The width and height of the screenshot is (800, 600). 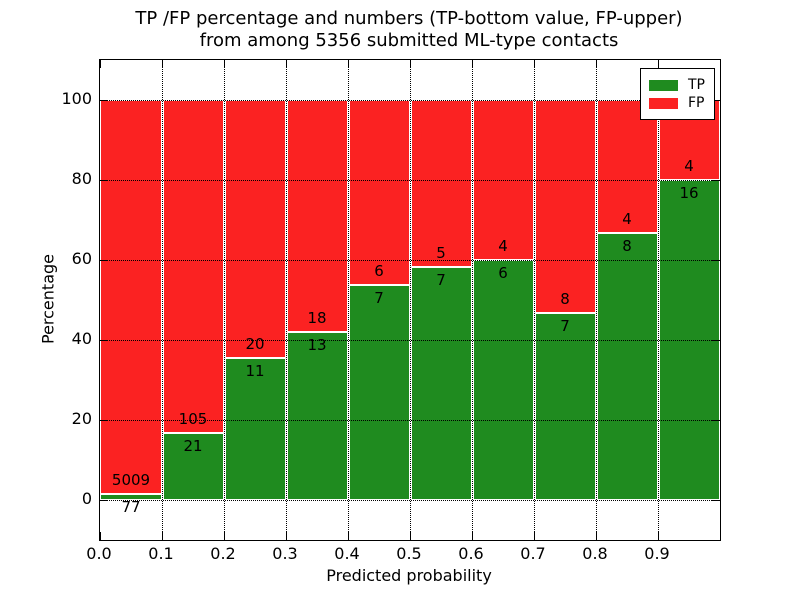 What do you see at coordinates (81, 418) in the screenshot?
I see `y-tick-label: 20` at bounding box center [81, 418].